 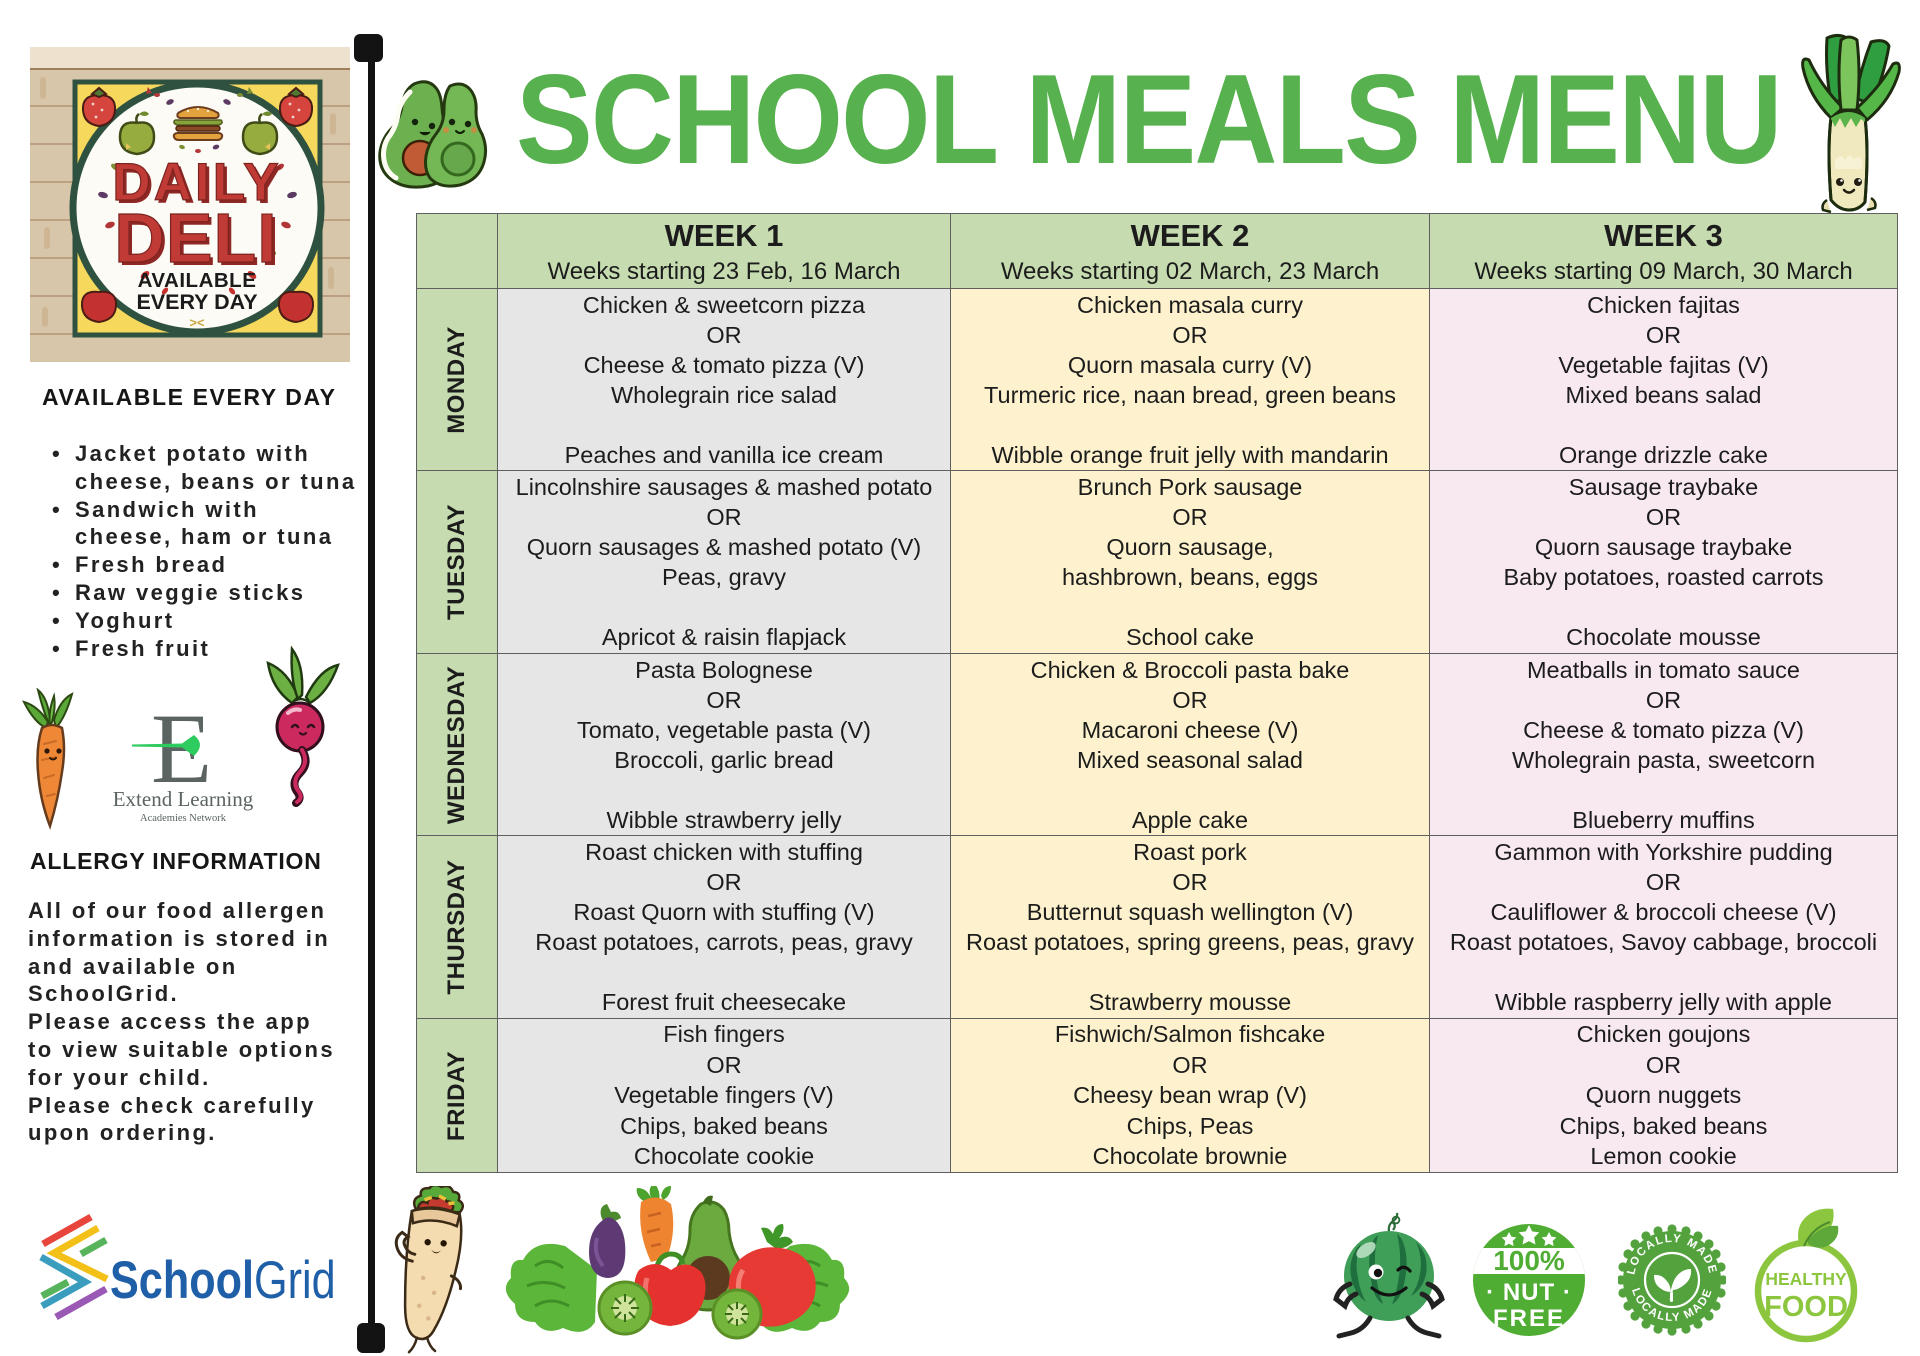 What do you see at coordinates (1529, 1318) in the screenshot?
I see `svg-text: FREE` at bounding box center [1529, 1318].